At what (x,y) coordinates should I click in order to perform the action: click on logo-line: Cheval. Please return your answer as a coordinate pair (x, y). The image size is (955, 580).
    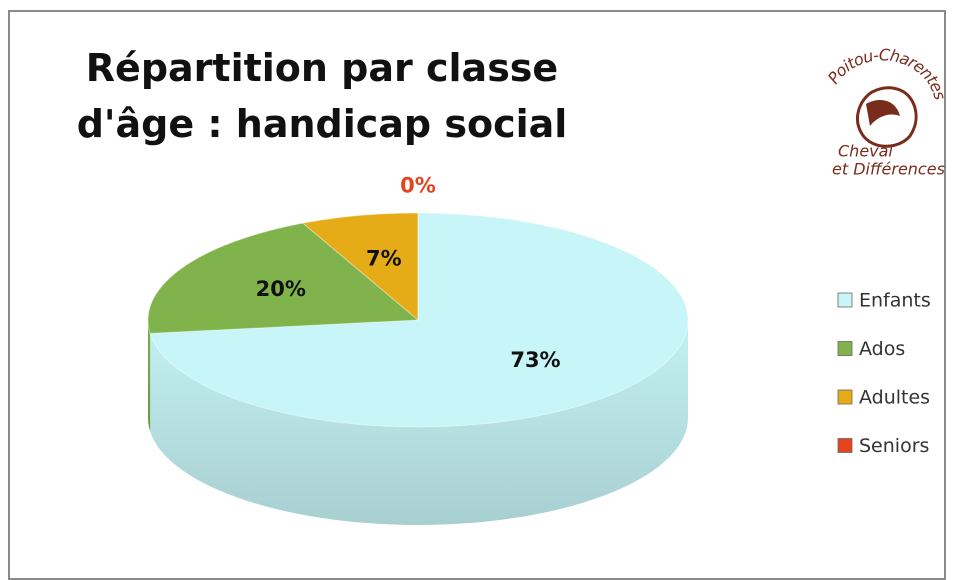
    Looking at the image, I should click on (865, 151).